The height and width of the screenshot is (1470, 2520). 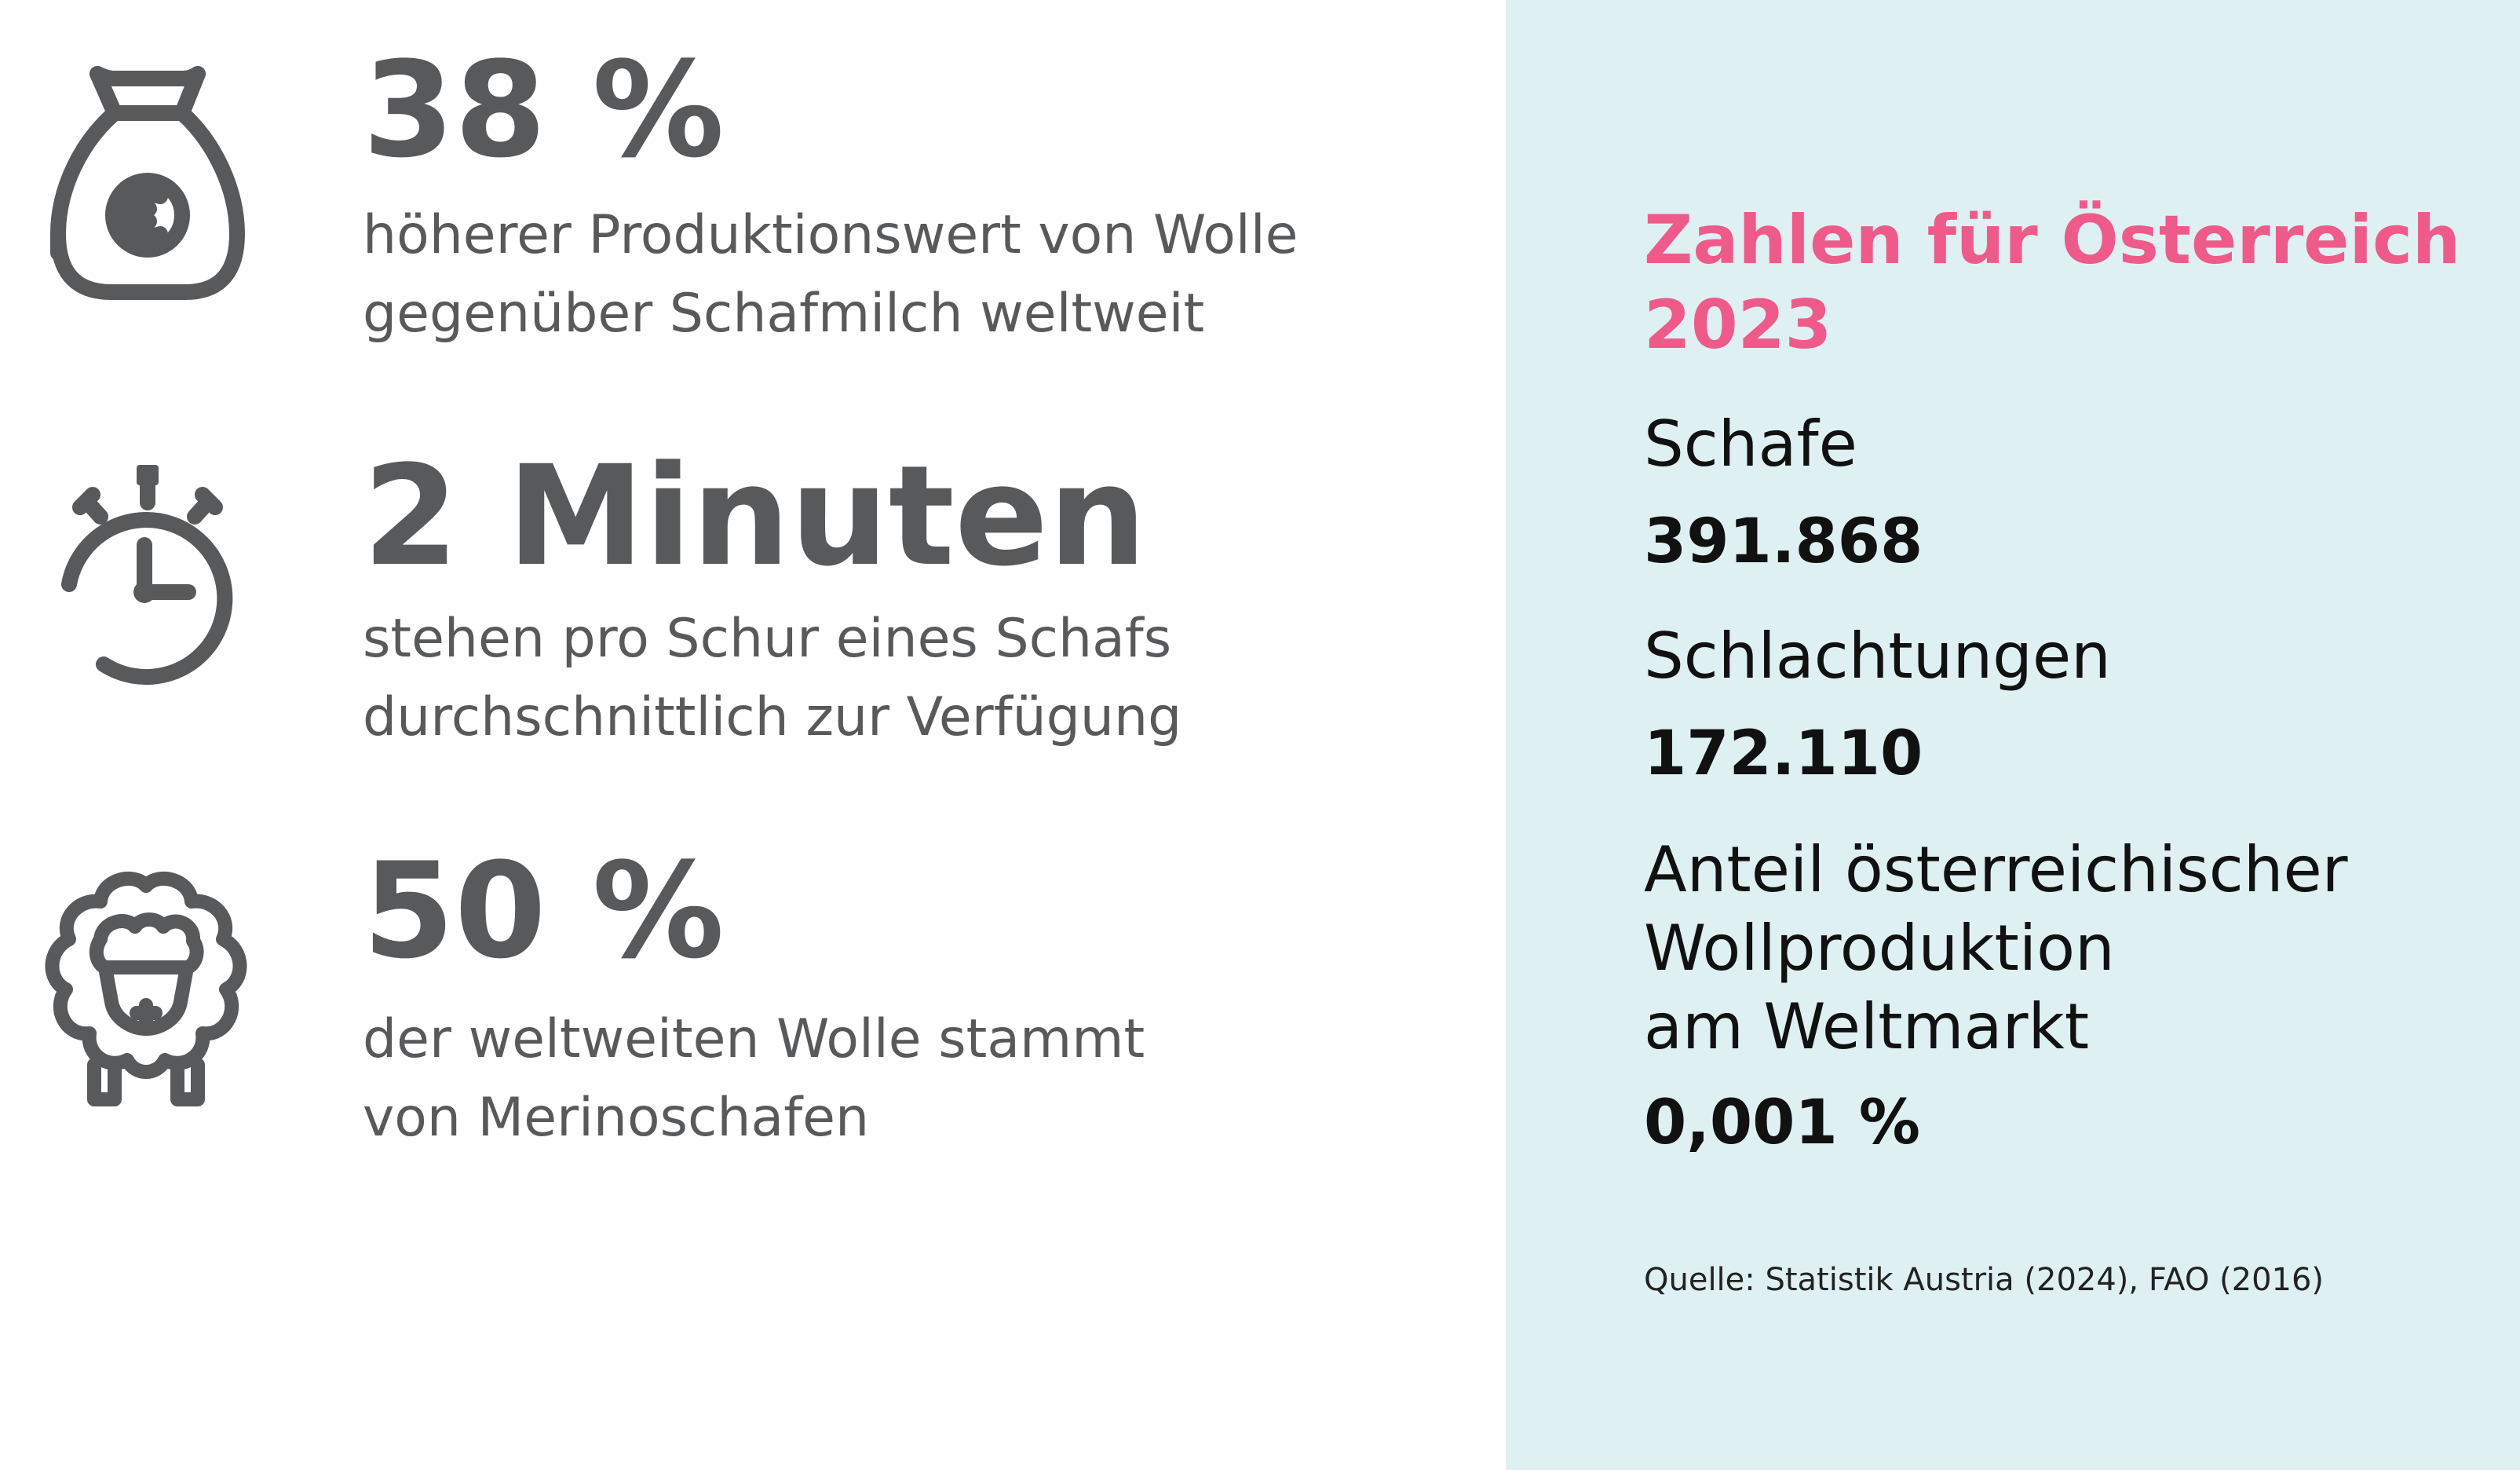 What do you see at coordinates (1738, 325) in the screenshot?
I see `heading-line: 2023` at bounding box center [1738, 325].